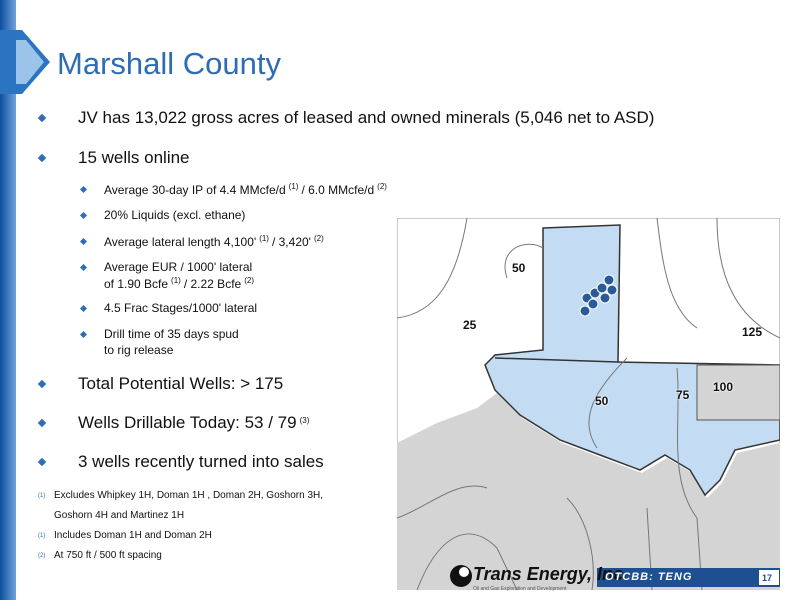 The width and height of the screenshot is (800, 600). Describe the element at coordinates (752, 332) in the screenshot. I see `map-label: 125` at that location.